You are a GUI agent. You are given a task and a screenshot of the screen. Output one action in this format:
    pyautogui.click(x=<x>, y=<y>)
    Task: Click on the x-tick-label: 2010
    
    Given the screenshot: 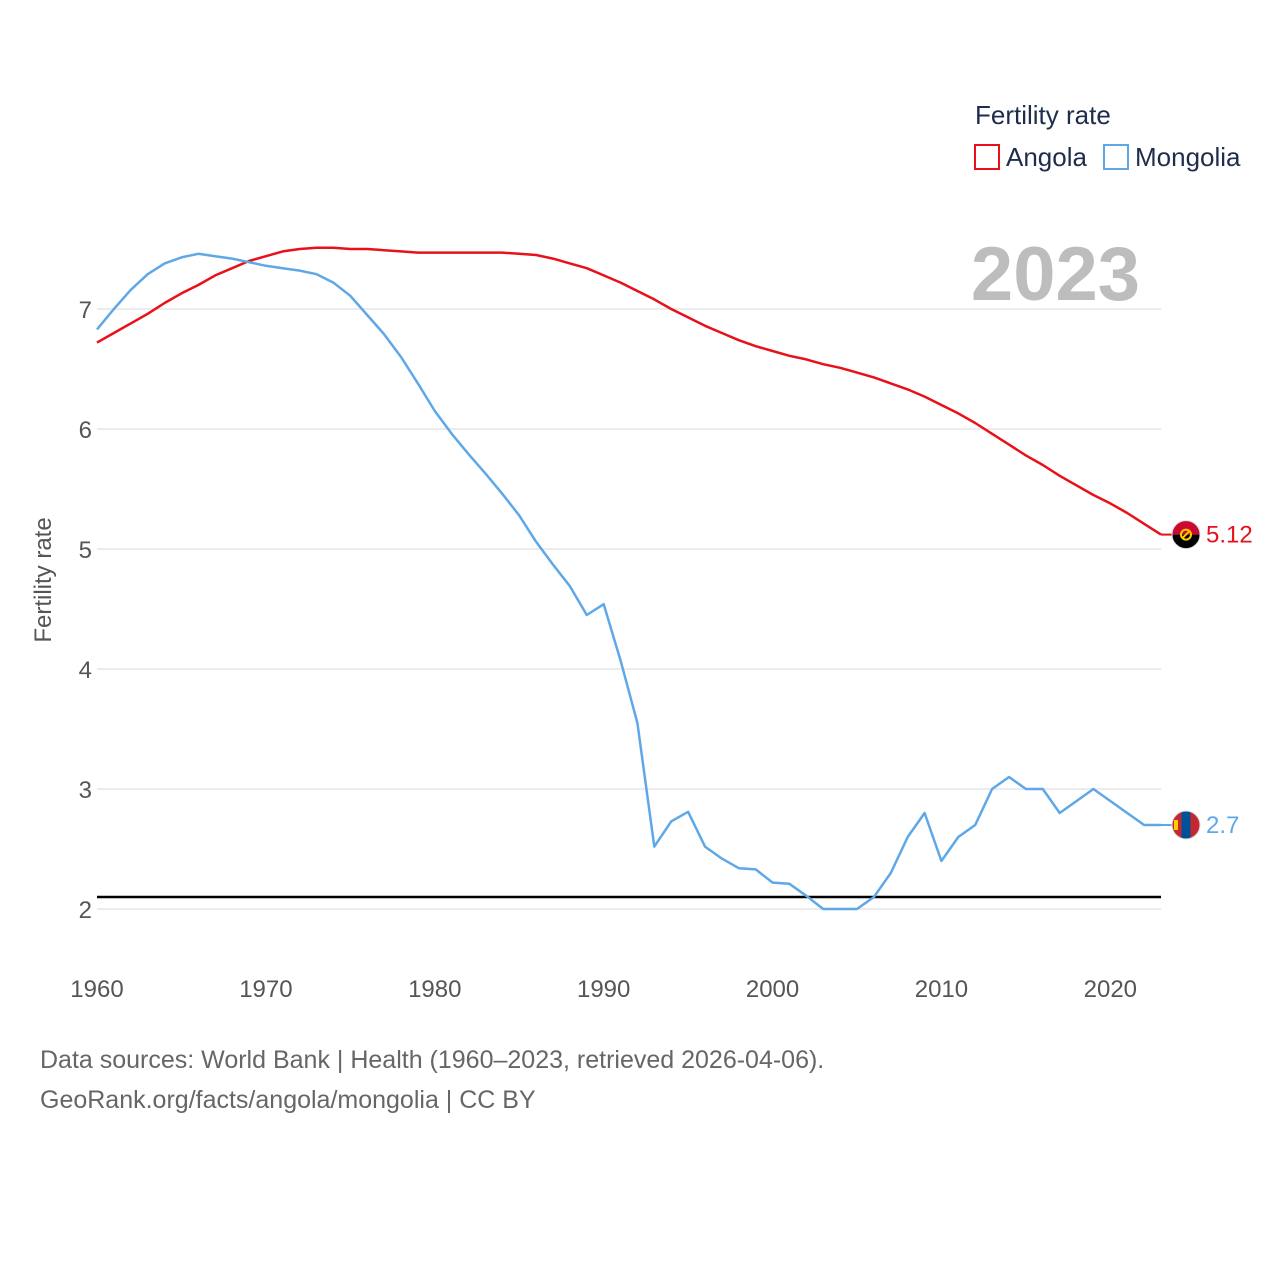 What is the action you would take?
    pyautogui.click(x=941, y=989)
    